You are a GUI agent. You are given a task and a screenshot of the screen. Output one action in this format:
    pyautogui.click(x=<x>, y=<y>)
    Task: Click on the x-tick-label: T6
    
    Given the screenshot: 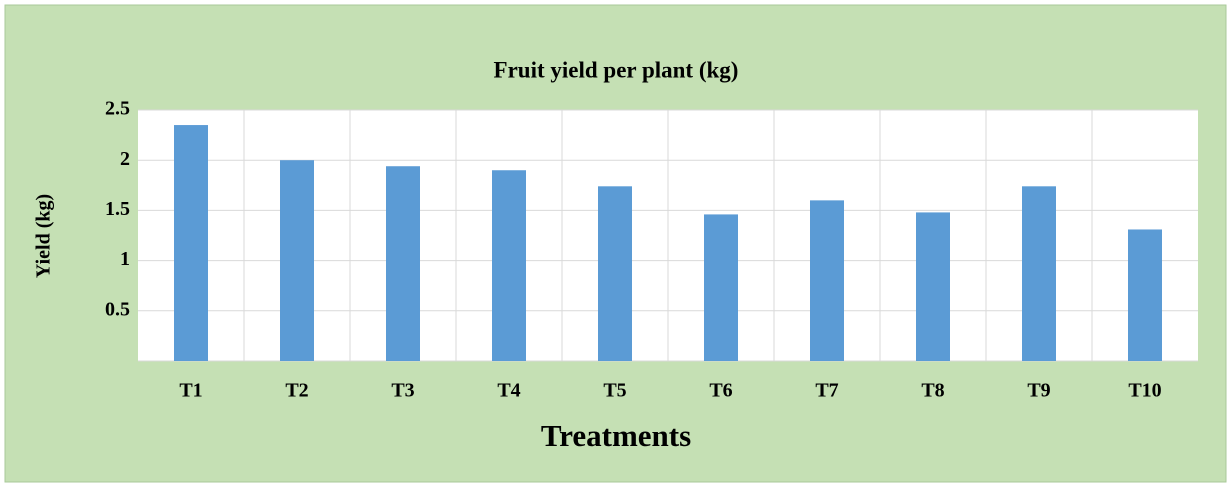 What is the action you would take?
    pyautogui.click(x=720, y=391)
    